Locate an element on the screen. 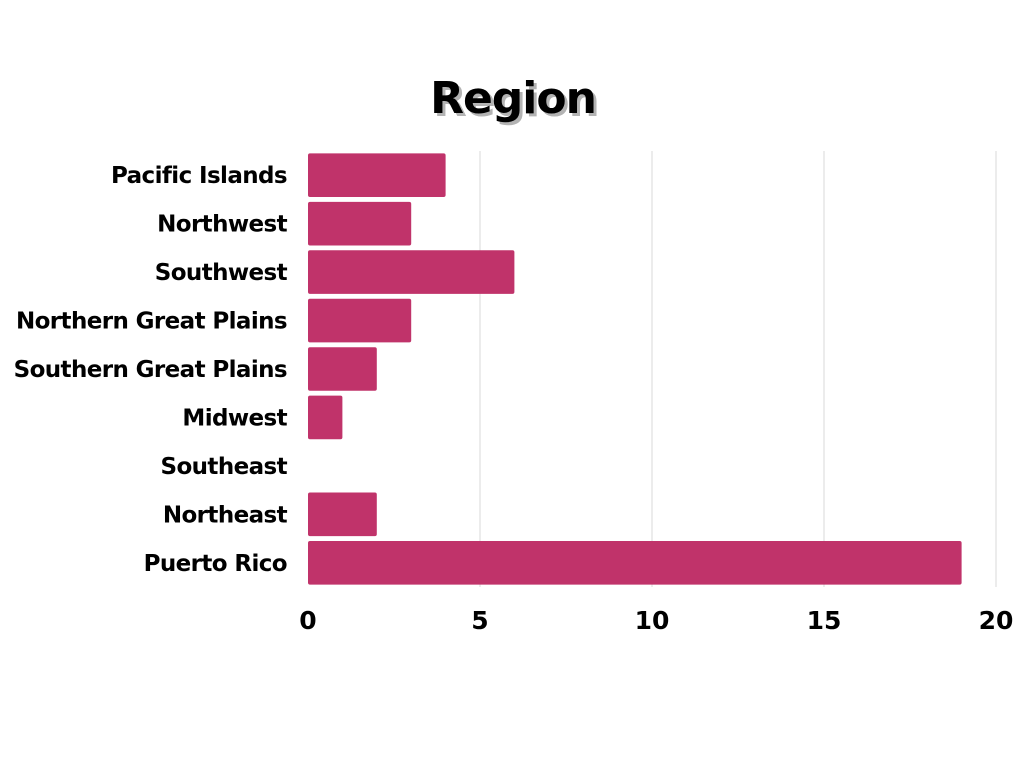 This screenshot has height=768, width=1024. category-label: Northern Great Plains is located at coordinates (151, 322).